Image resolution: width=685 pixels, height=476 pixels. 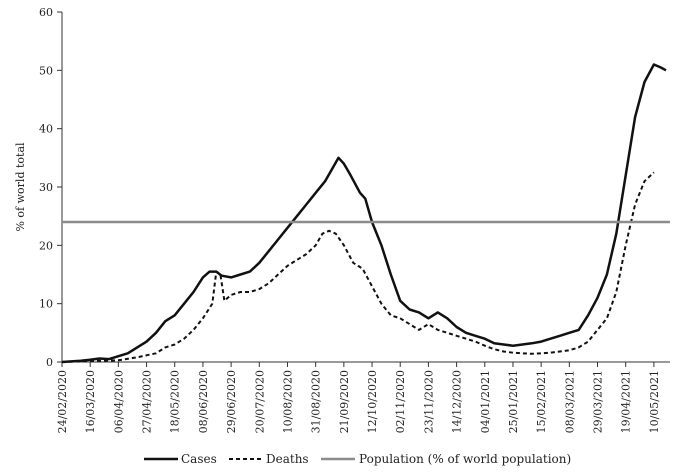 What do you see at coordinates (46, 304) in the screenshot?
I see `y-tick-label: 10` at bounding box center [46, 304].